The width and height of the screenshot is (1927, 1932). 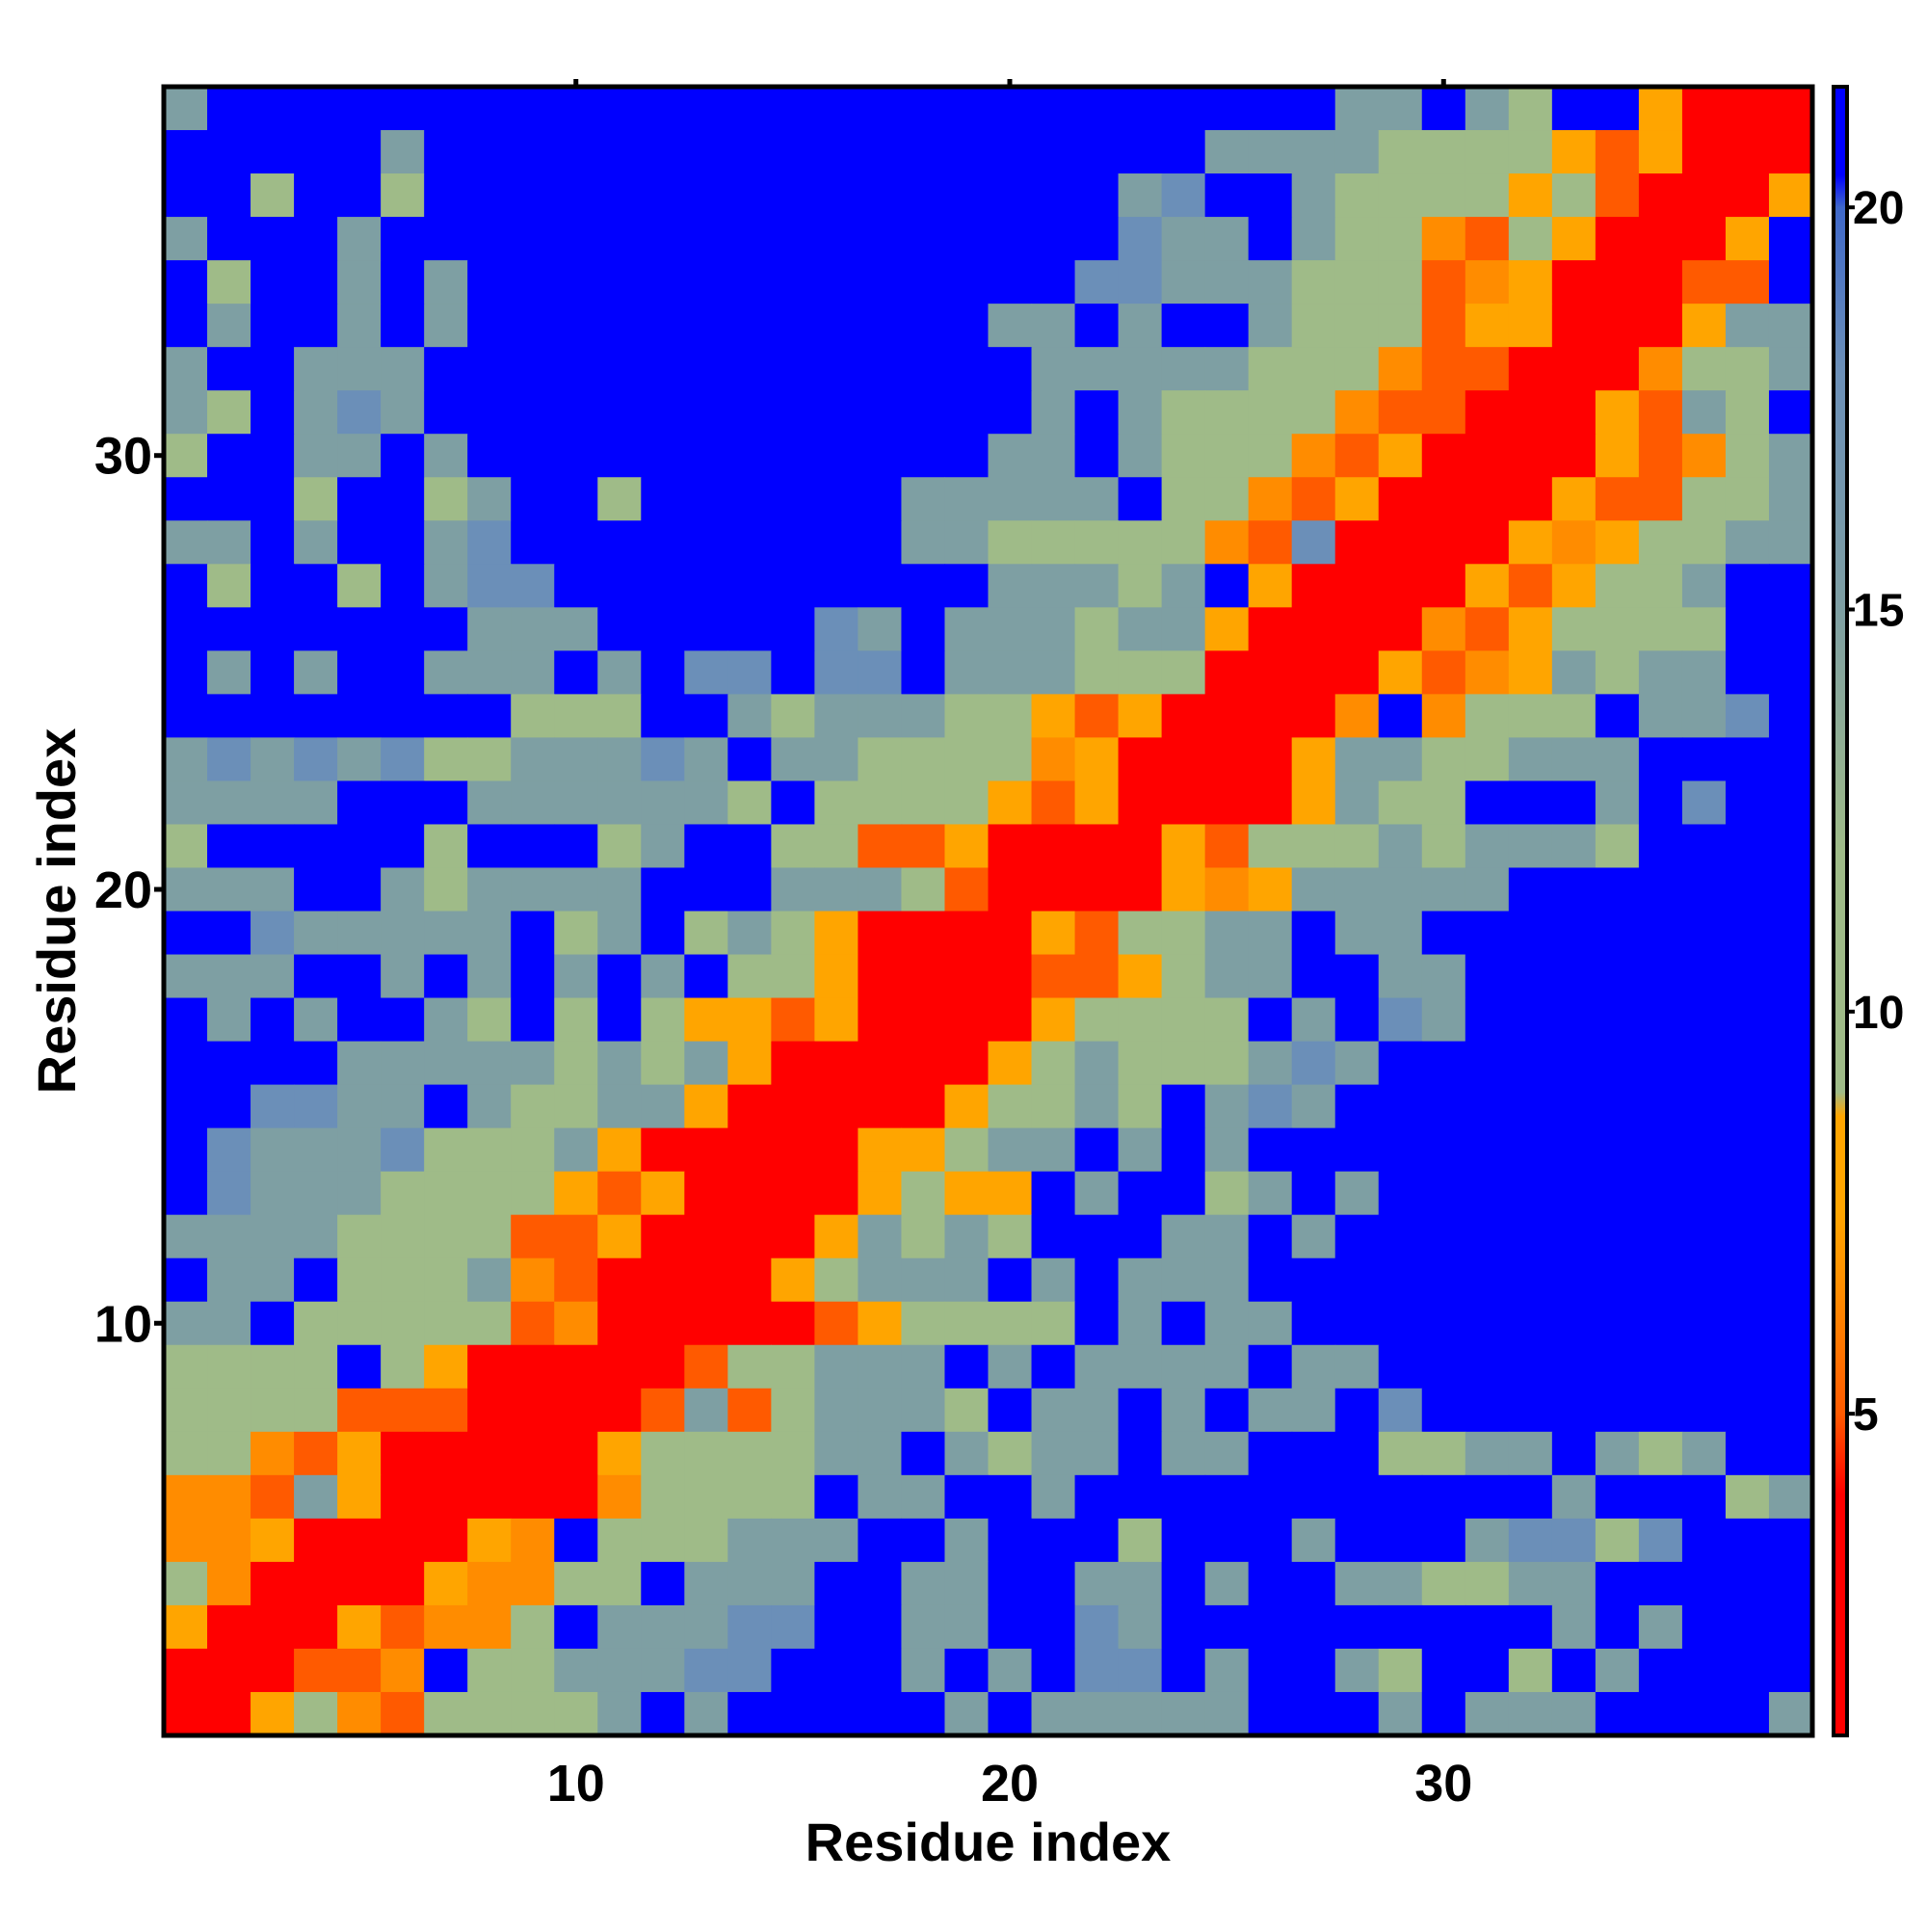 What do you see at coordinates (123, 890) in the screenshot?
I see `y-tick-label: 20` at bounding box center [123, 890].